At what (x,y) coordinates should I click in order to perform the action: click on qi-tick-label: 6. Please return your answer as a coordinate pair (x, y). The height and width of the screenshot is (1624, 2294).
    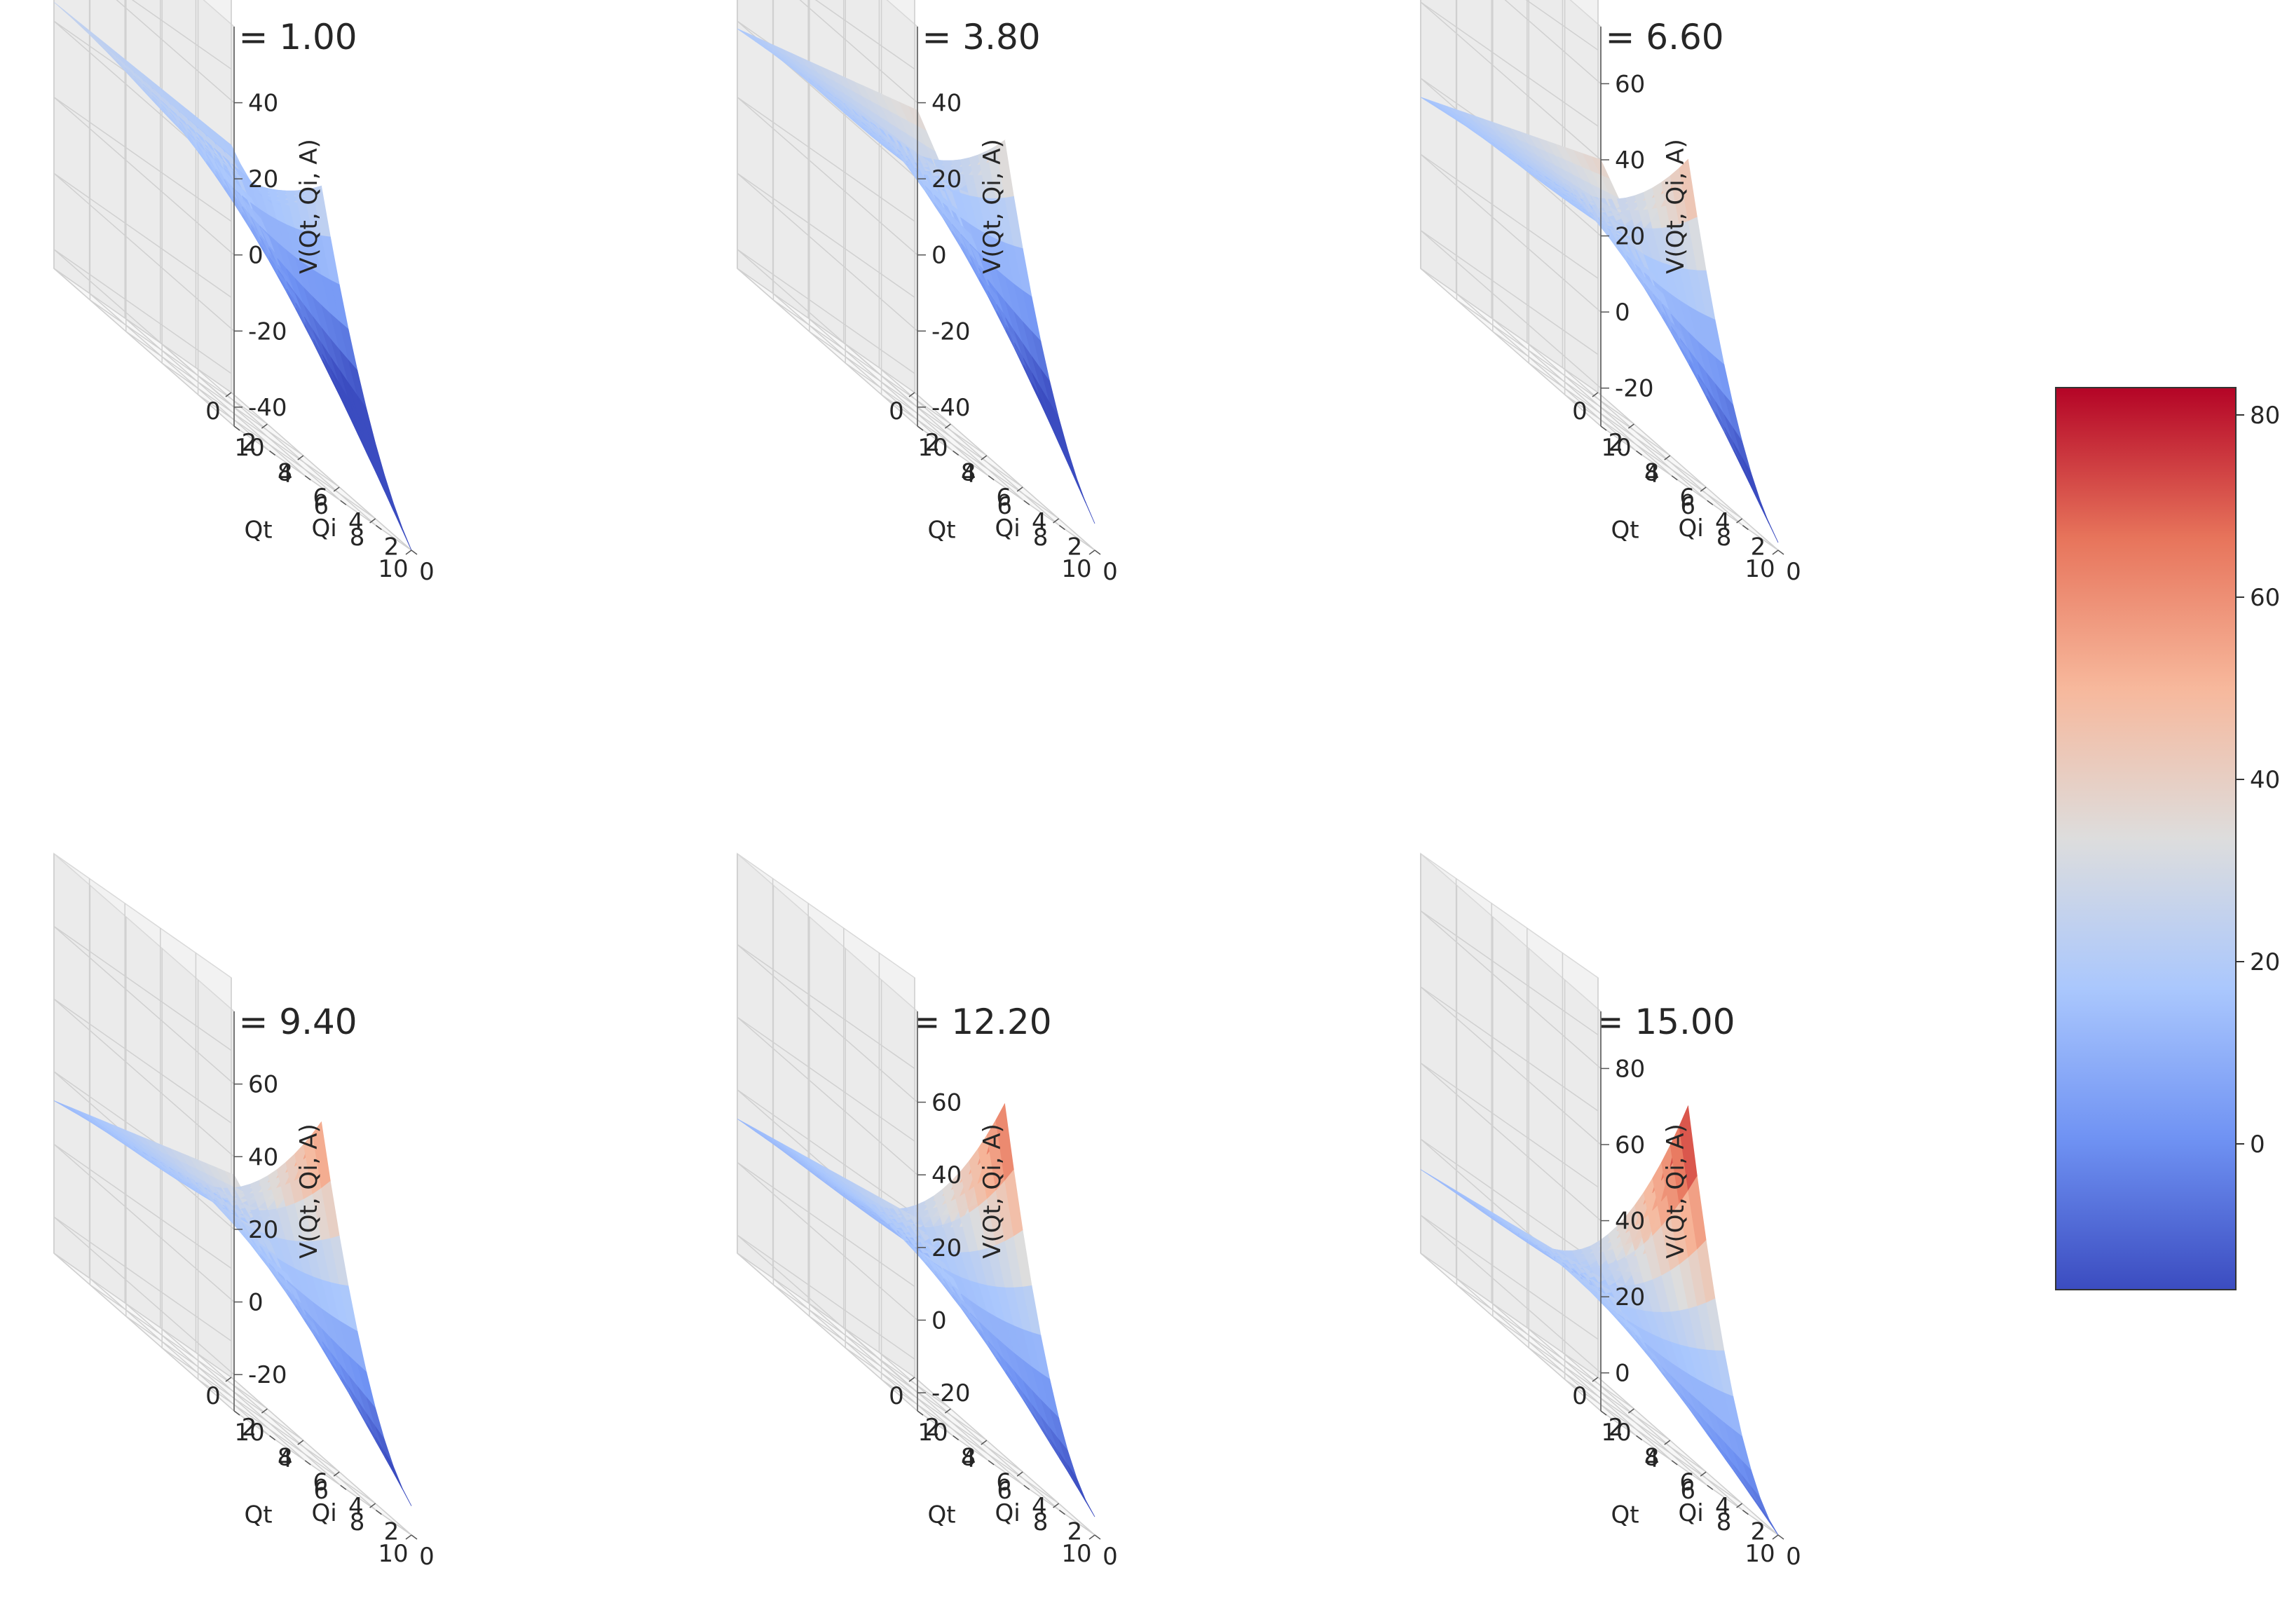
    Looking at the image, I should click on (1004, 498).